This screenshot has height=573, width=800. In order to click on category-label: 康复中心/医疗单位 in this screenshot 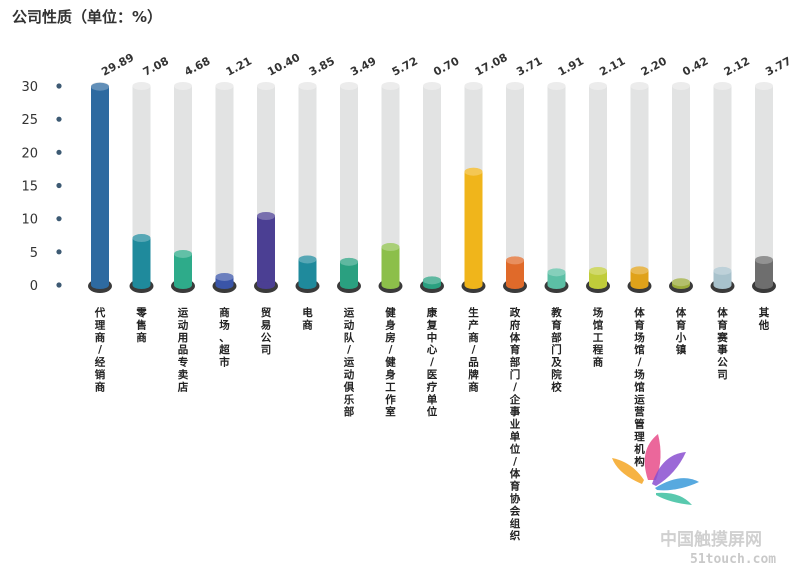, I will do `click(432, 362)`.